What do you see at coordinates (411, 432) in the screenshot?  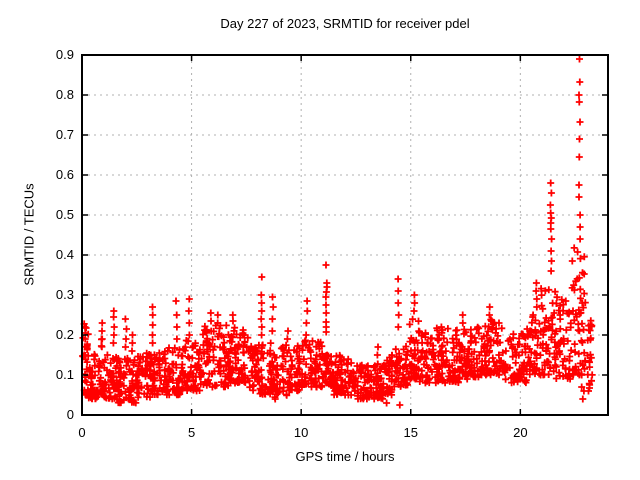 I see `x-tick-label: 15` at bounding box center [411, 432].